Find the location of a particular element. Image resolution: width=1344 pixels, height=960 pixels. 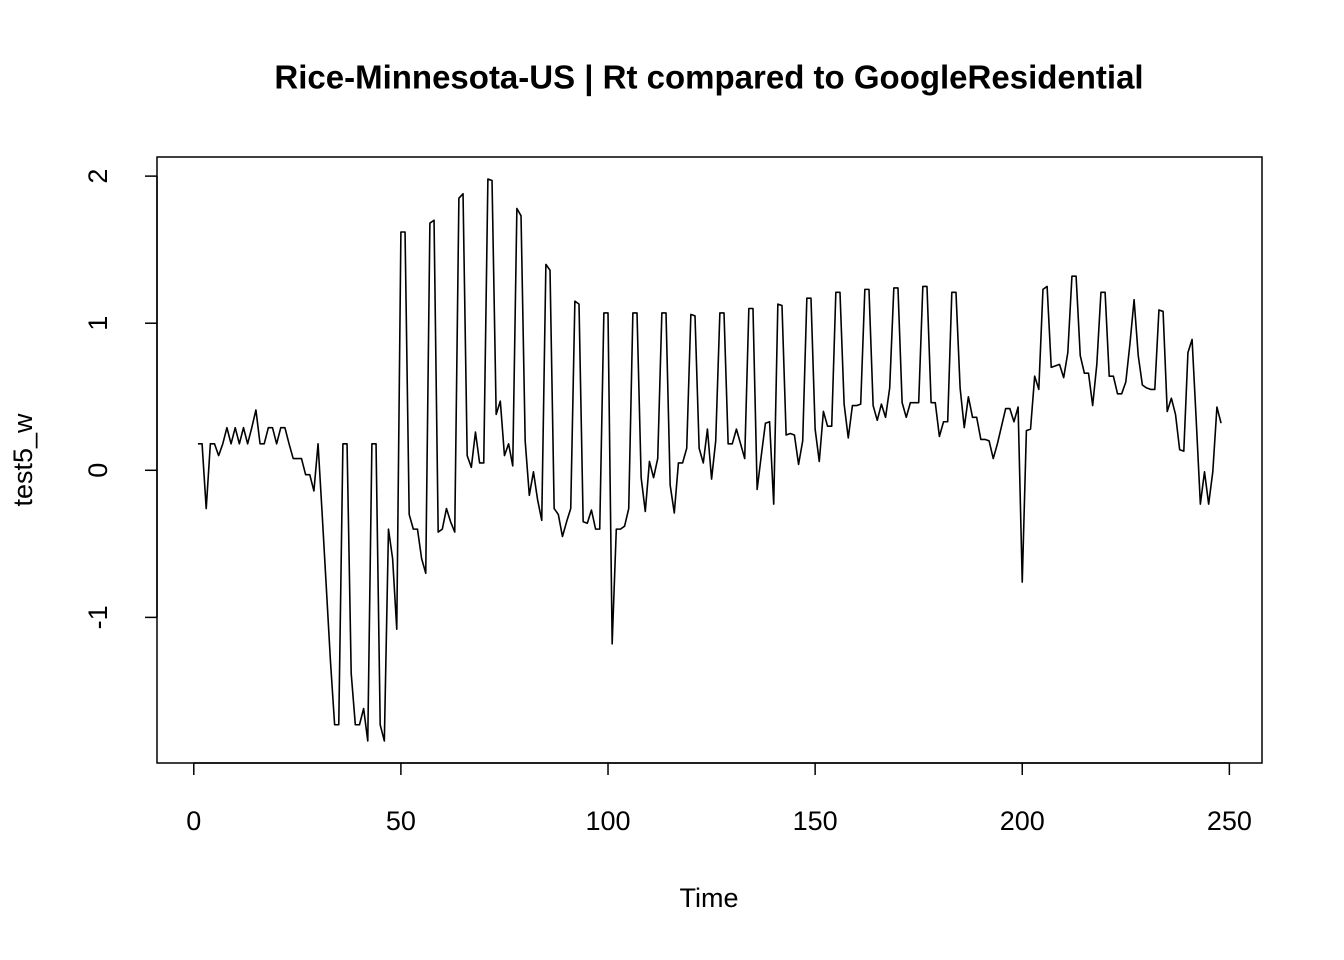

x-tick-label: 50 is located at coordinates (401, 821).